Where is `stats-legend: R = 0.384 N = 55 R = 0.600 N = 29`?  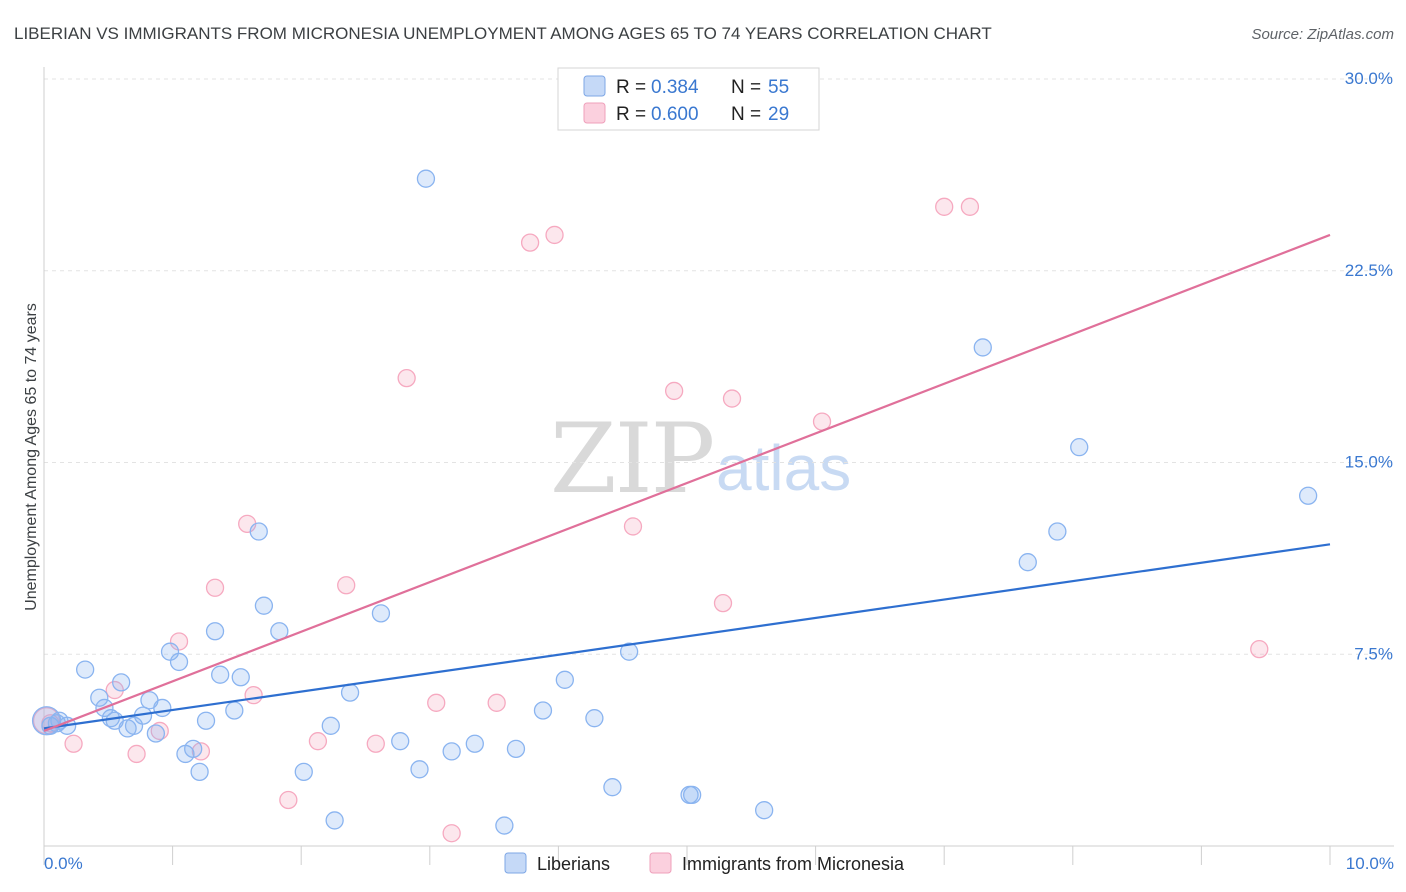 stats-legend: R = 0.384 N = 55 R = 0.600 N = 29 is located at coordinates (688, 99).